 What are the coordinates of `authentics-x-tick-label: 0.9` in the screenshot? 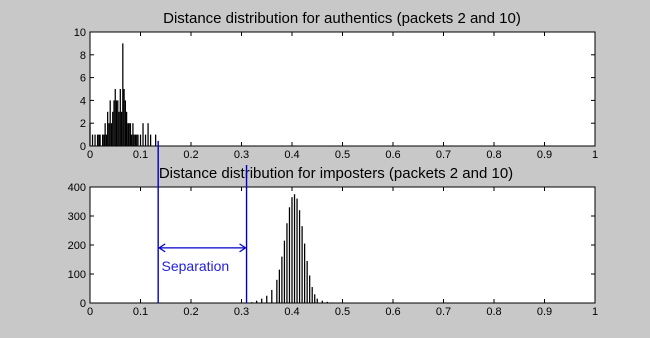 It's located at (544, 155).